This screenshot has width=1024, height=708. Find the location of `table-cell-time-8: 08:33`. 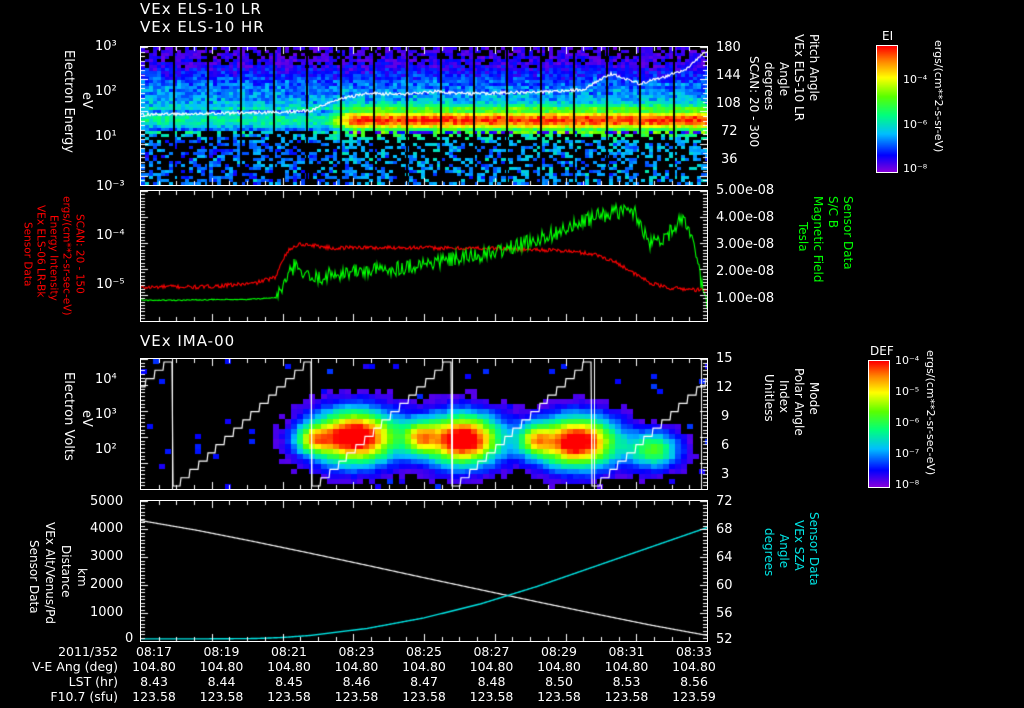

table-cell-time-8: 08:33 is located at coordinates (694, 651).